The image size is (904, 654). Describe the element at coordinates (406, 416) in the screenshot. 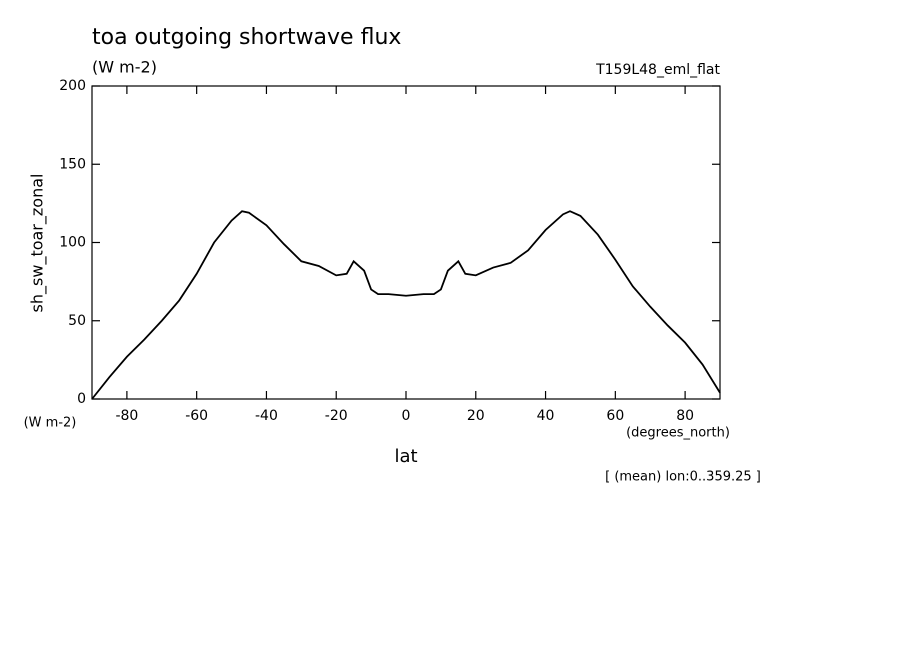

I see `x-tick-label: 0` at that location.